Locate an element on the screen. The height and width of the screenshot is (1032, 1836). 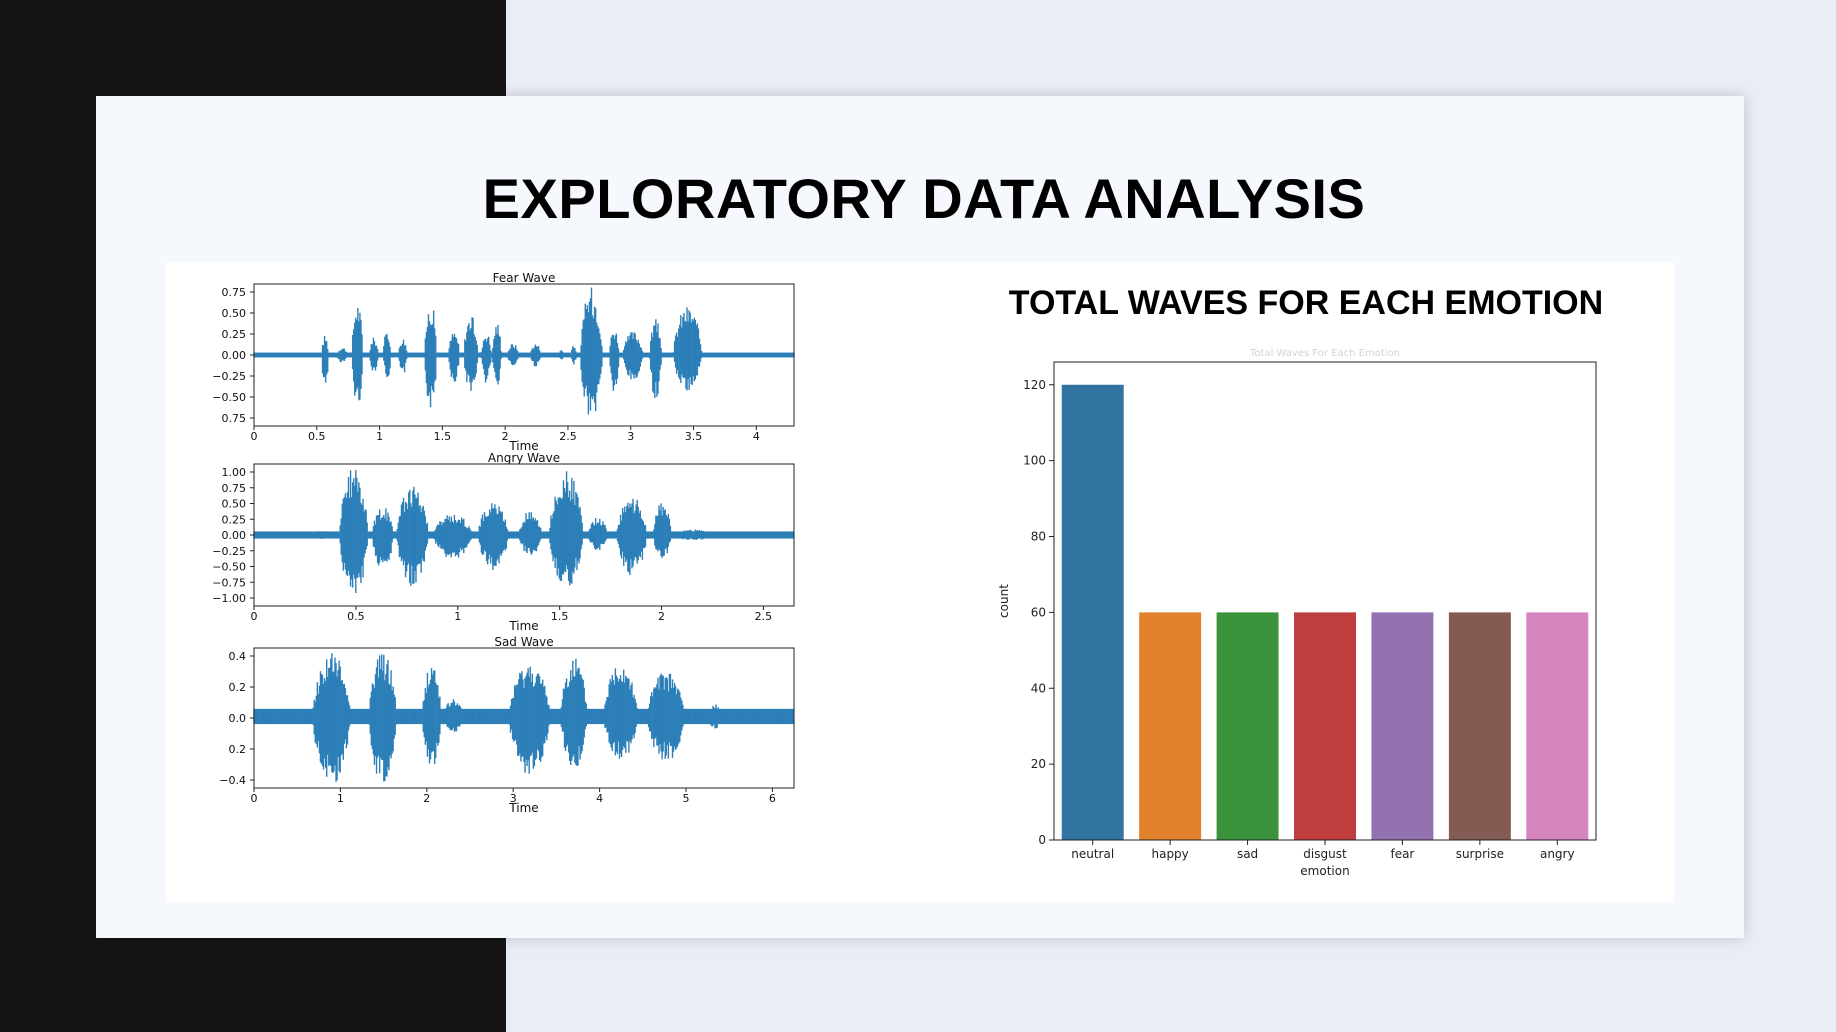
x-tick-label: 3.5 is located at coordinates (694, 436).